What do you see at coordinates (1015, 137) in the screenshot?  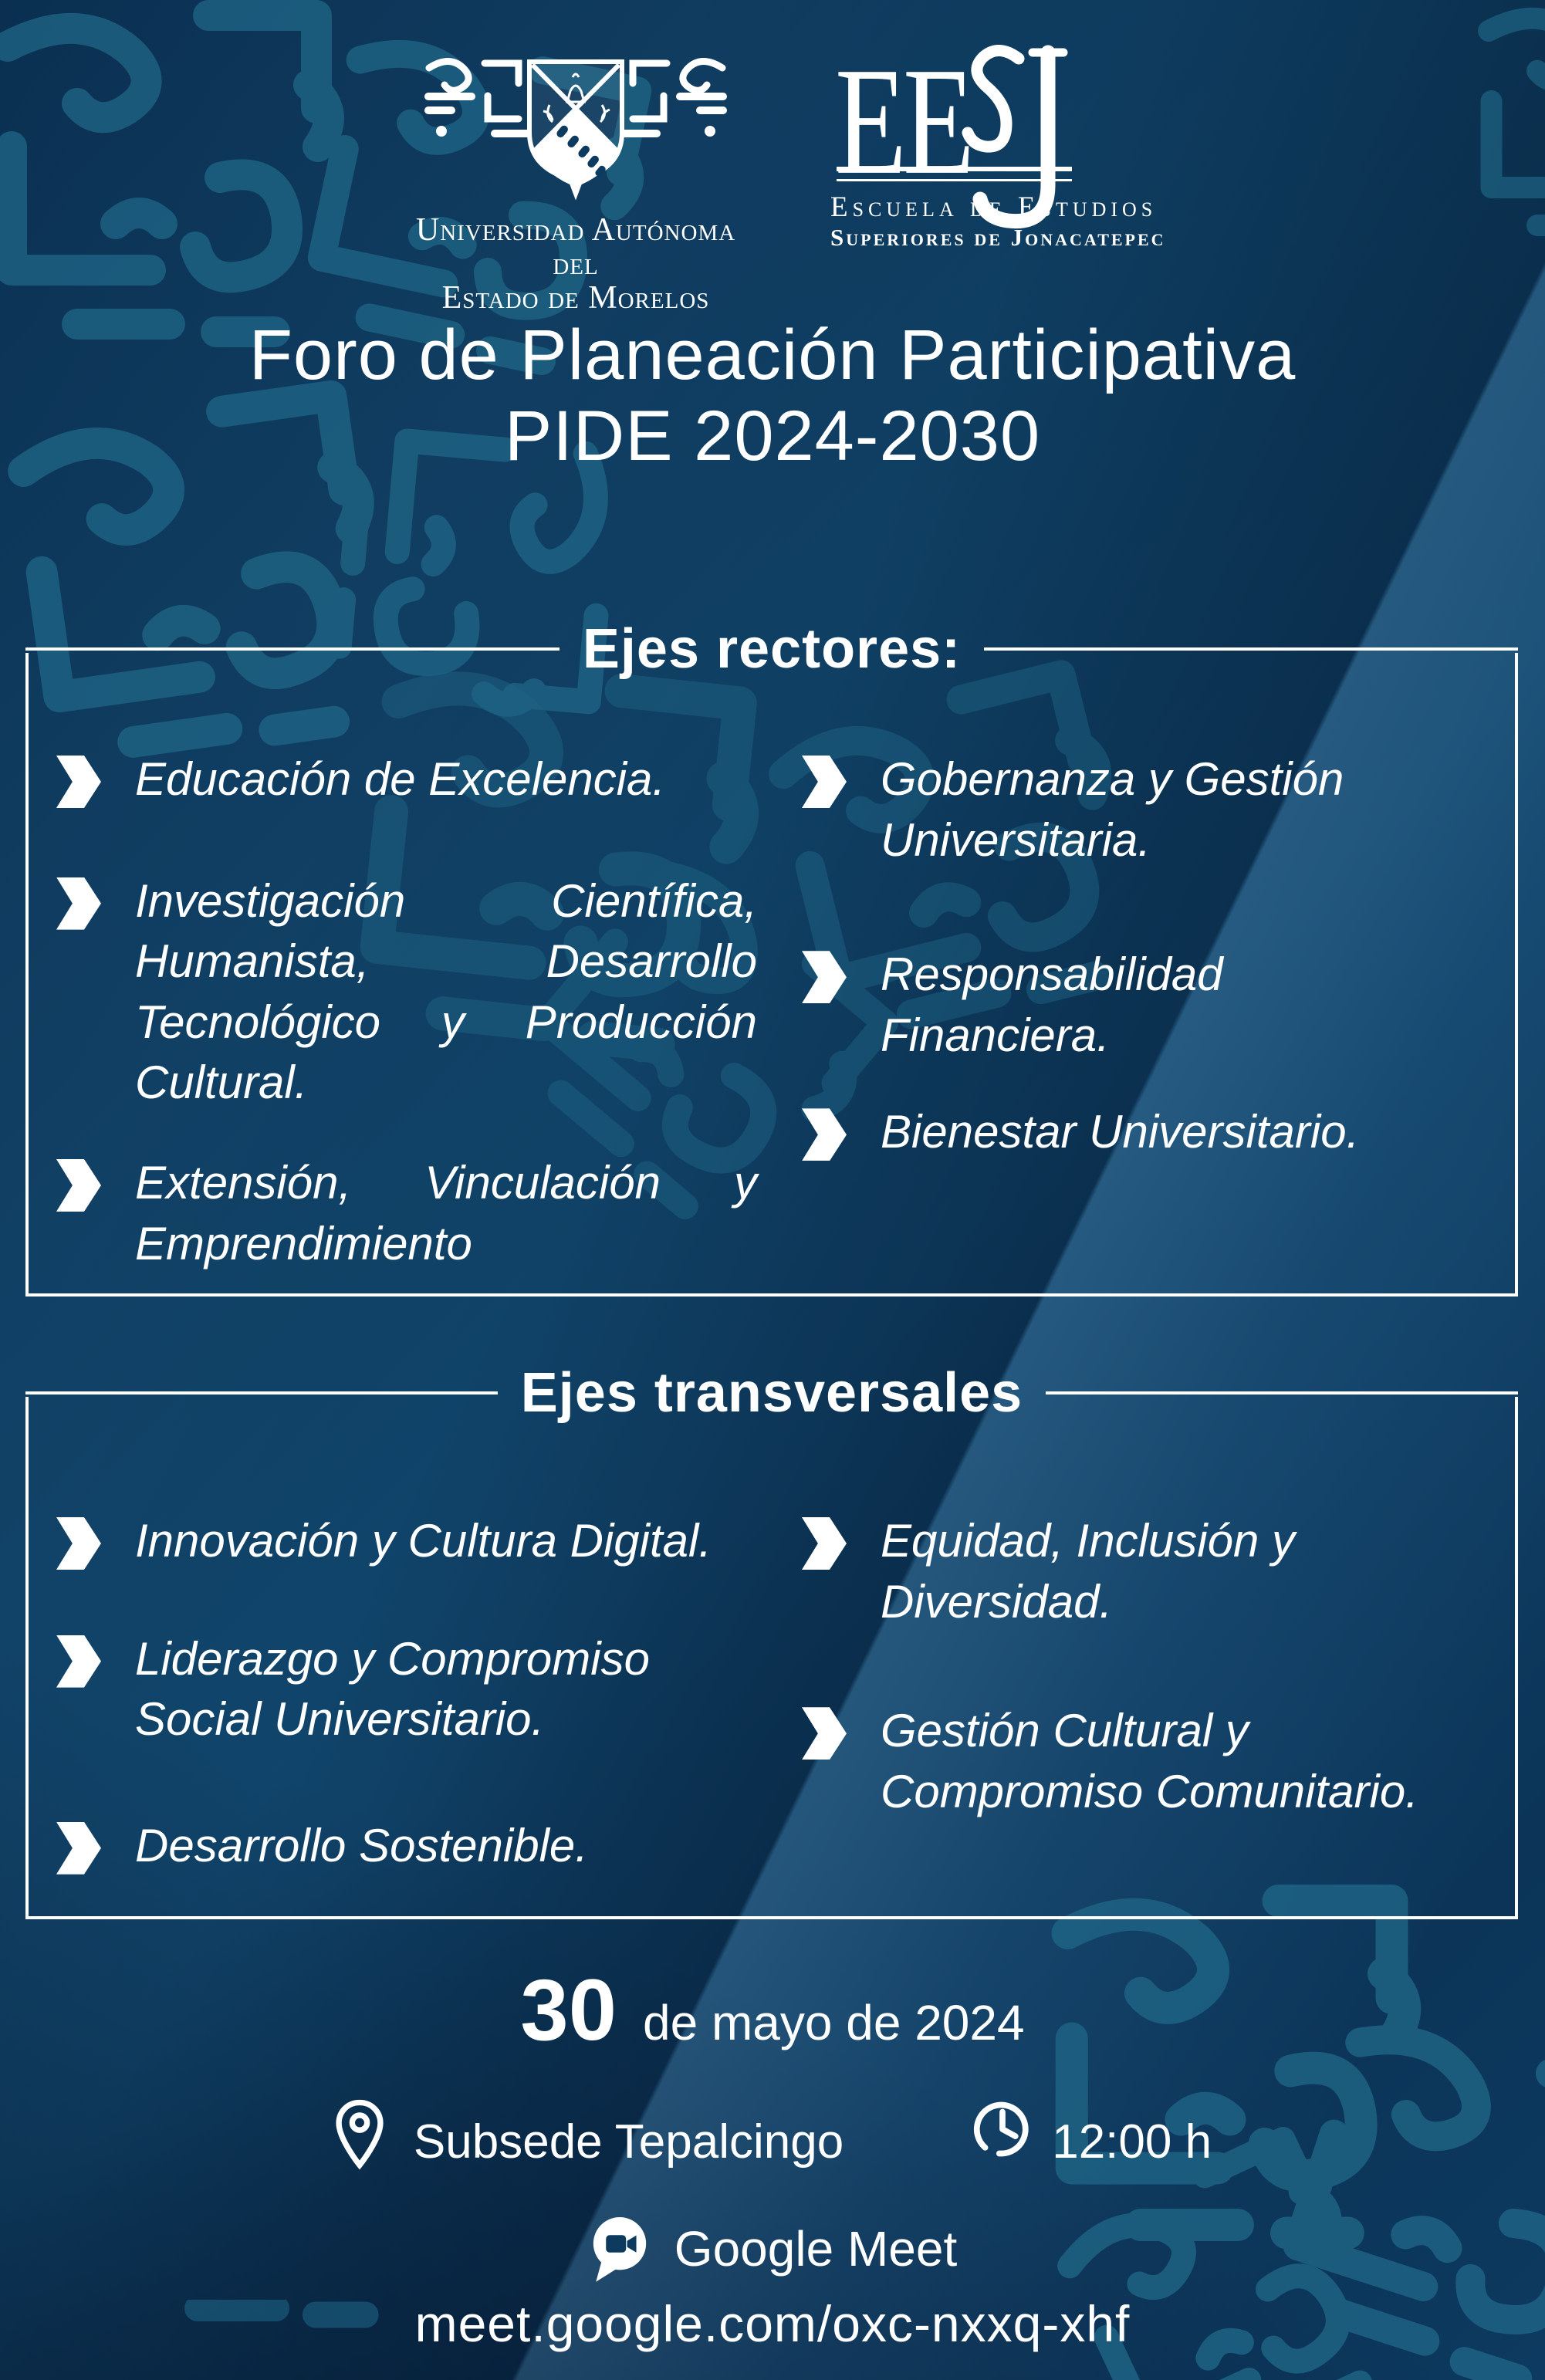 I see `eesj-sj-glyph-icon` at bounding box center [1015, 137].